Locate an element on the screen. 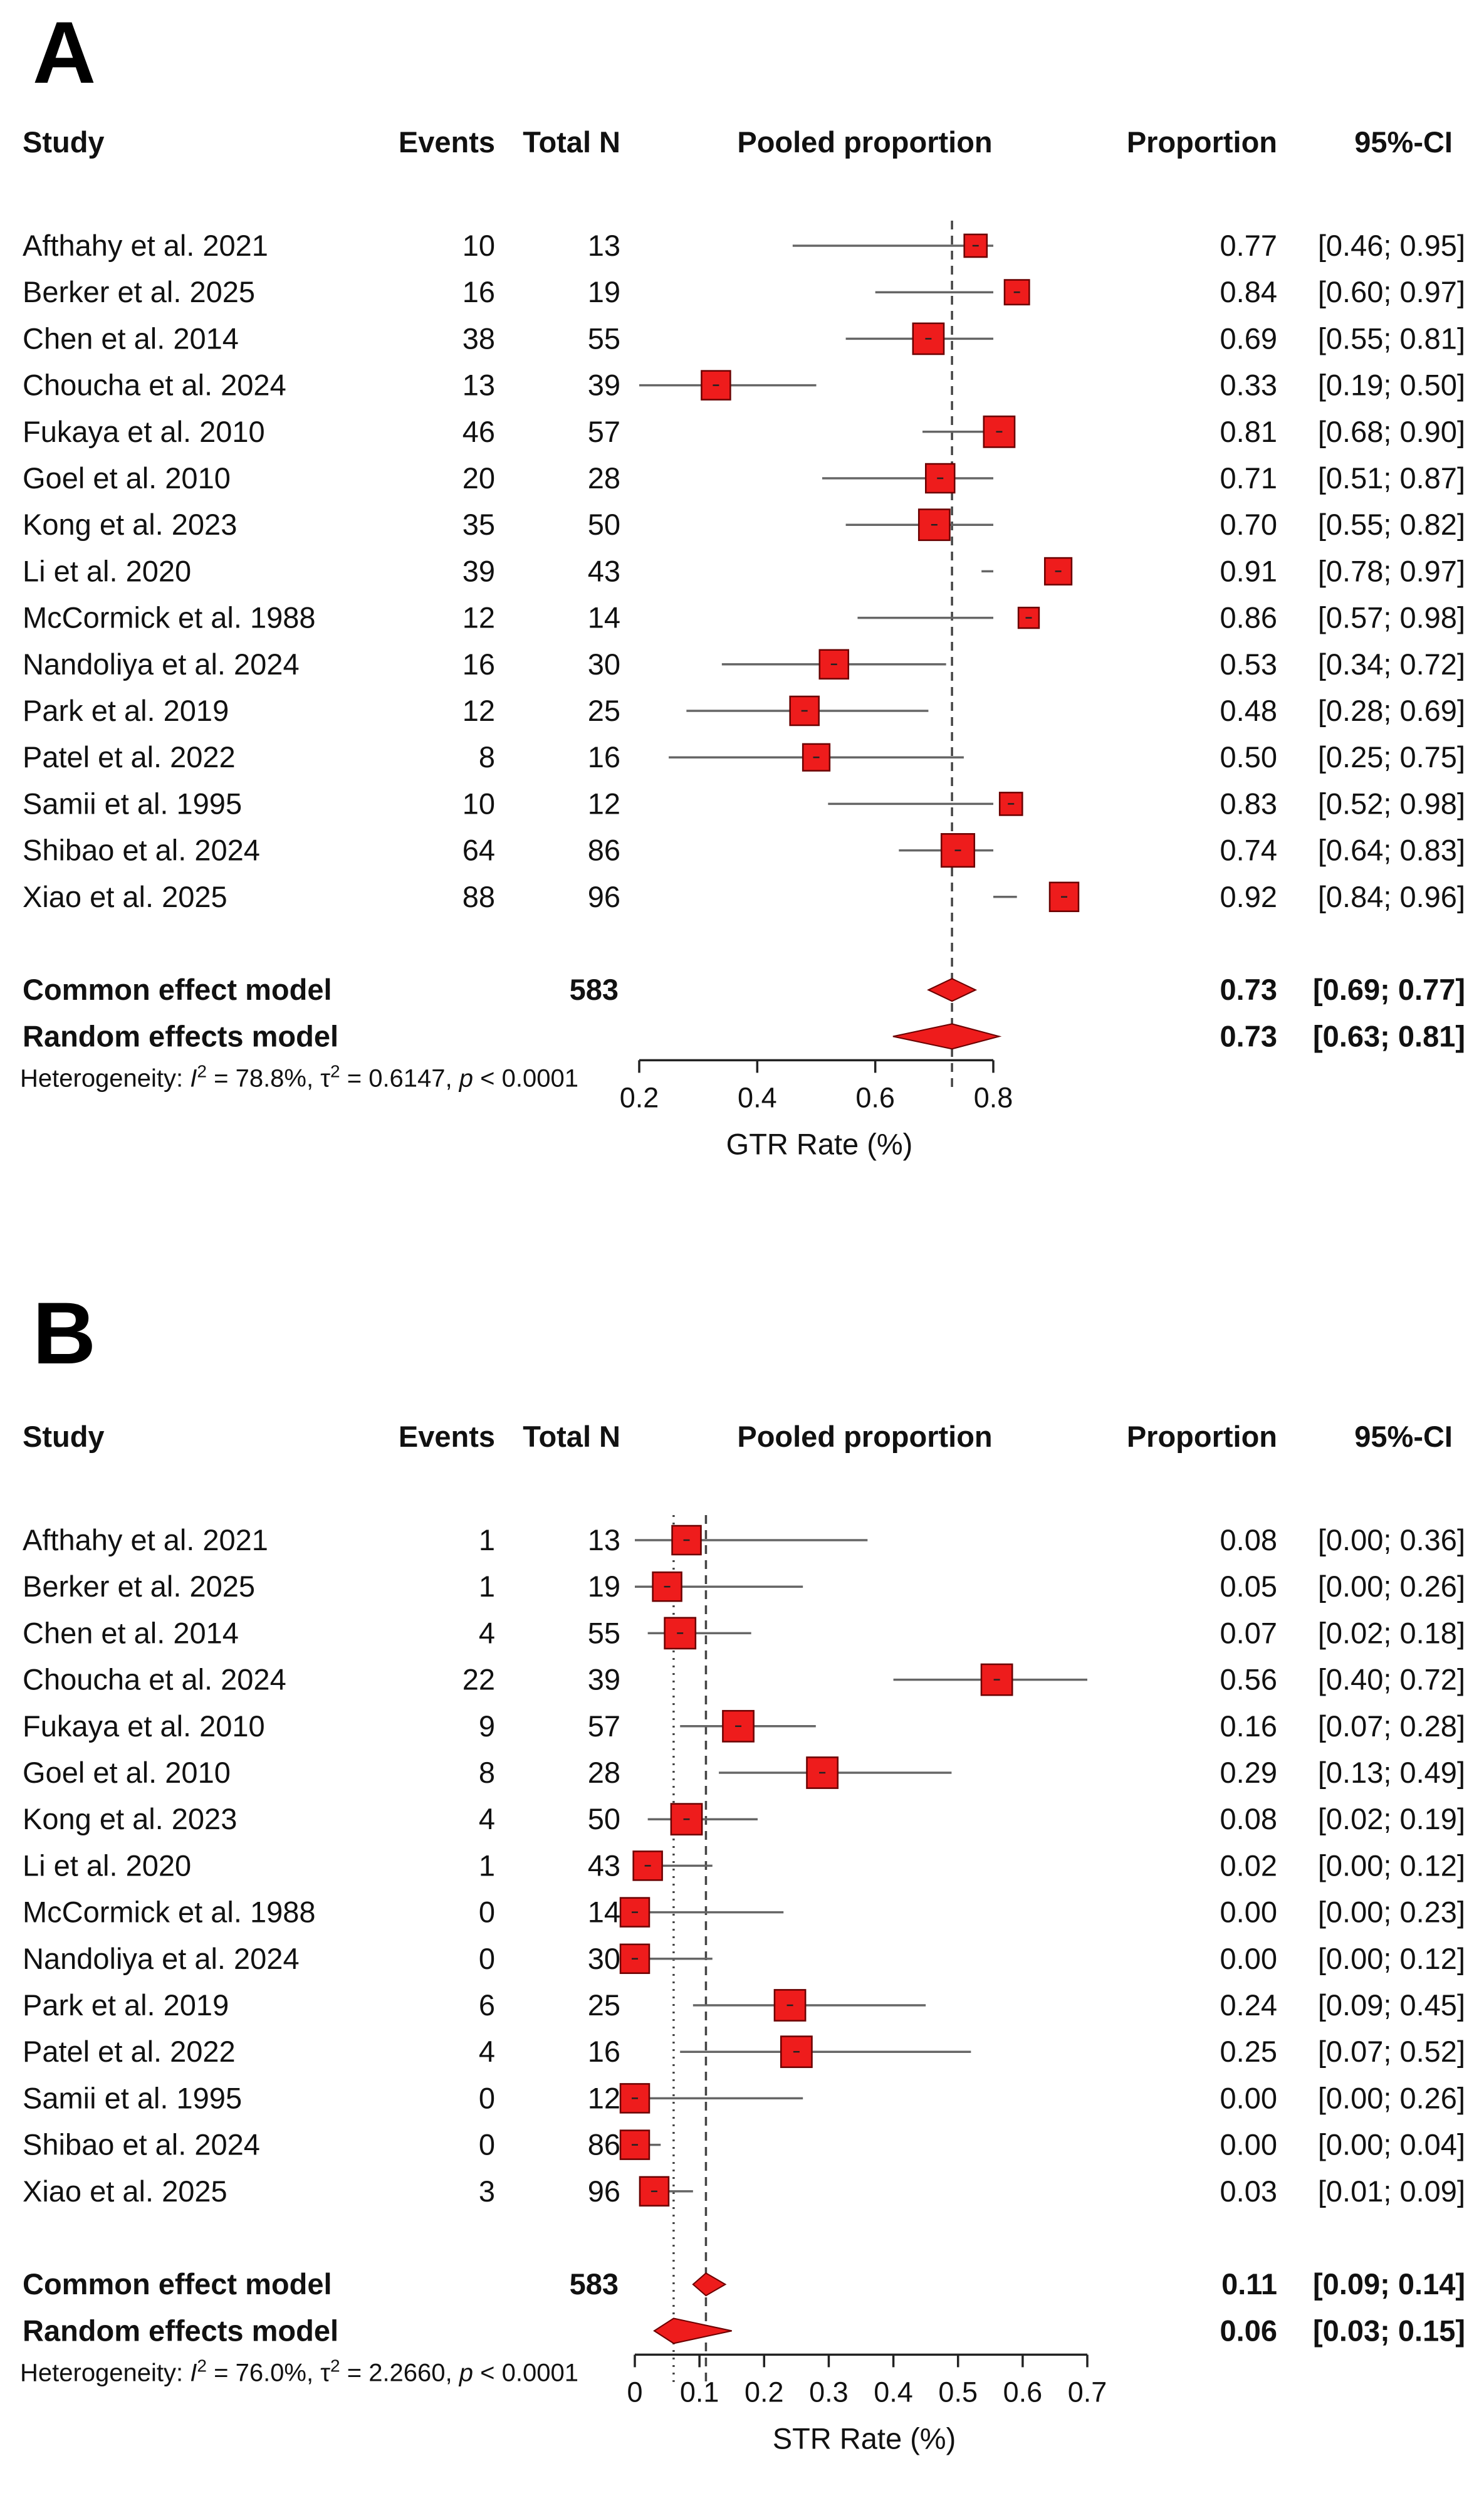 The image size is (1484, 2503). study-proportion: 0.02 is located at coordinates (1248, 1865).